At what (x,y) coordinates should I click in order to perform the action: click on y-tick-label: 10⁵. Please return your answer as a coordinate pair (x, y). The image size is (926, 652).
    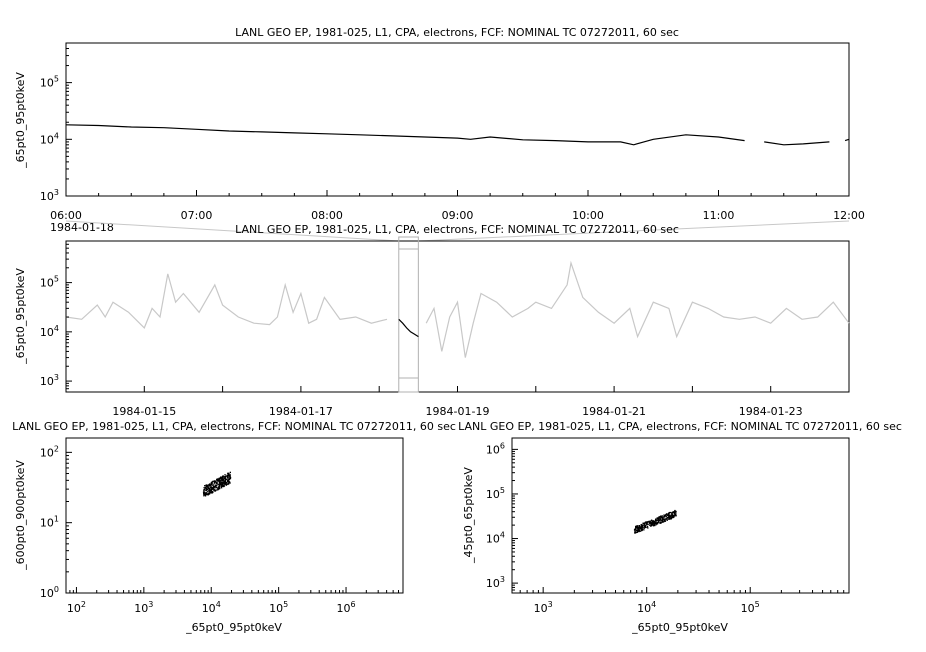
    Looking at the image, I should click on (495, 493).